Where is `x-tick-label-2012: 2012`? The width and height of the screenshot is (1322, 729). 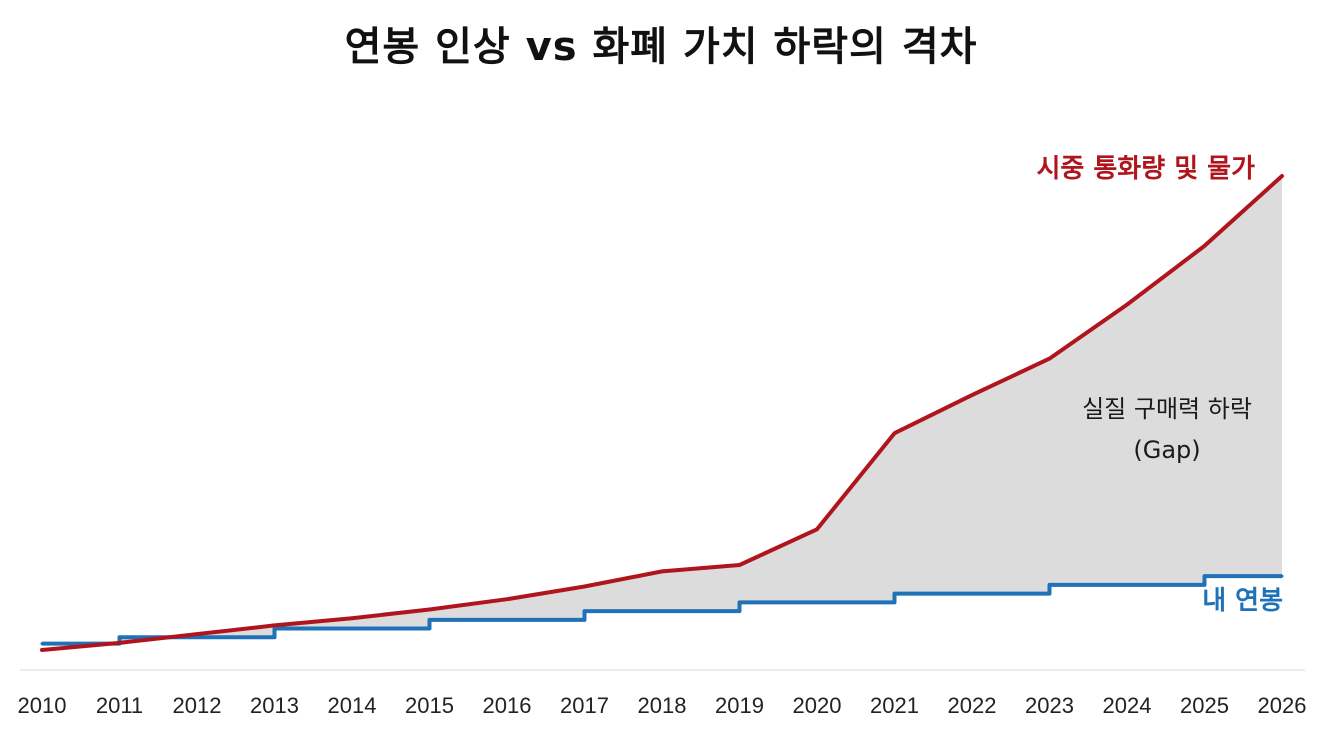
x-tick-label-2012: 2012 is located at coordinates (197, 705).